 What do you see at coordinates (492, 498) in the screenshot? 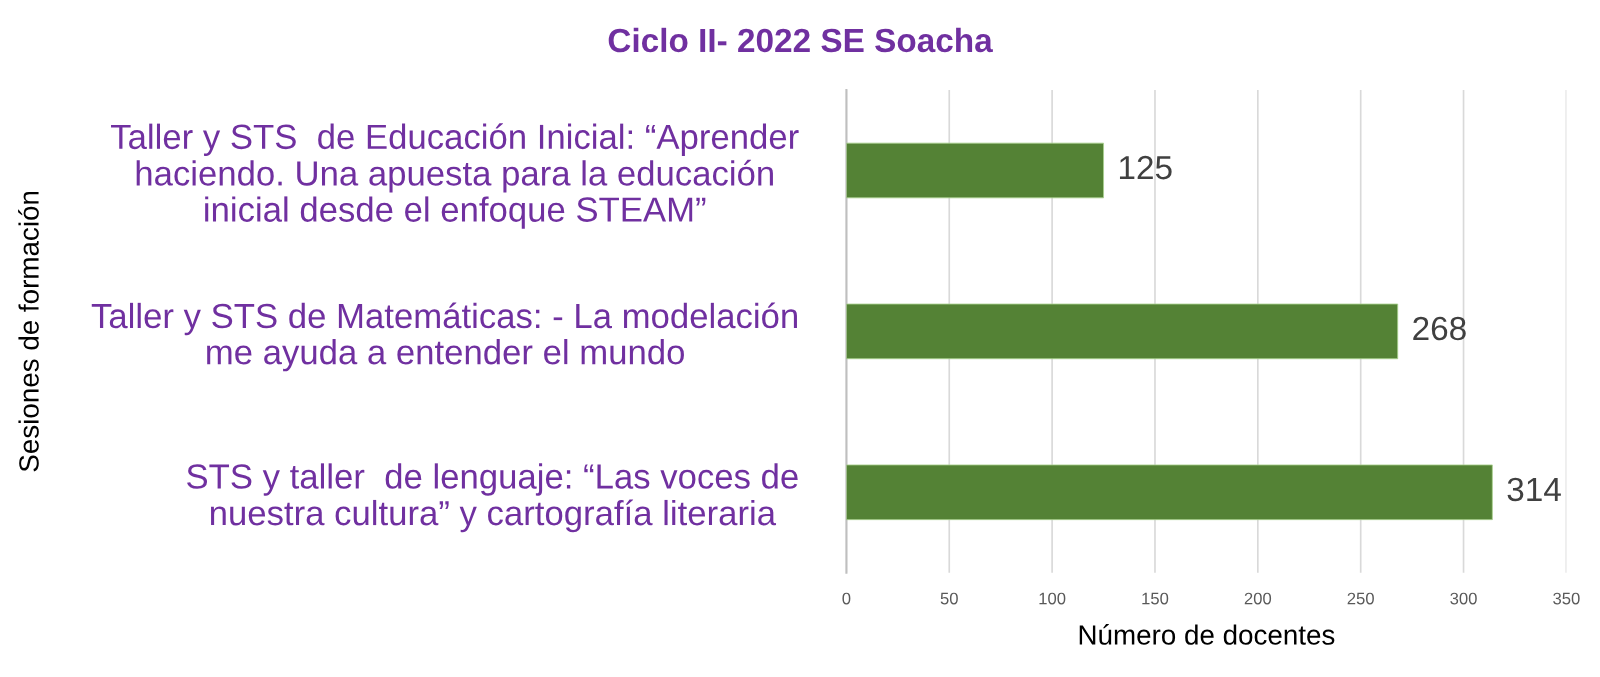
I see `y-tick-label: STS y taller de lenguaje: “Las voces de nuestra cultura” y cartografía literaria` at bounding box center [492, 498].